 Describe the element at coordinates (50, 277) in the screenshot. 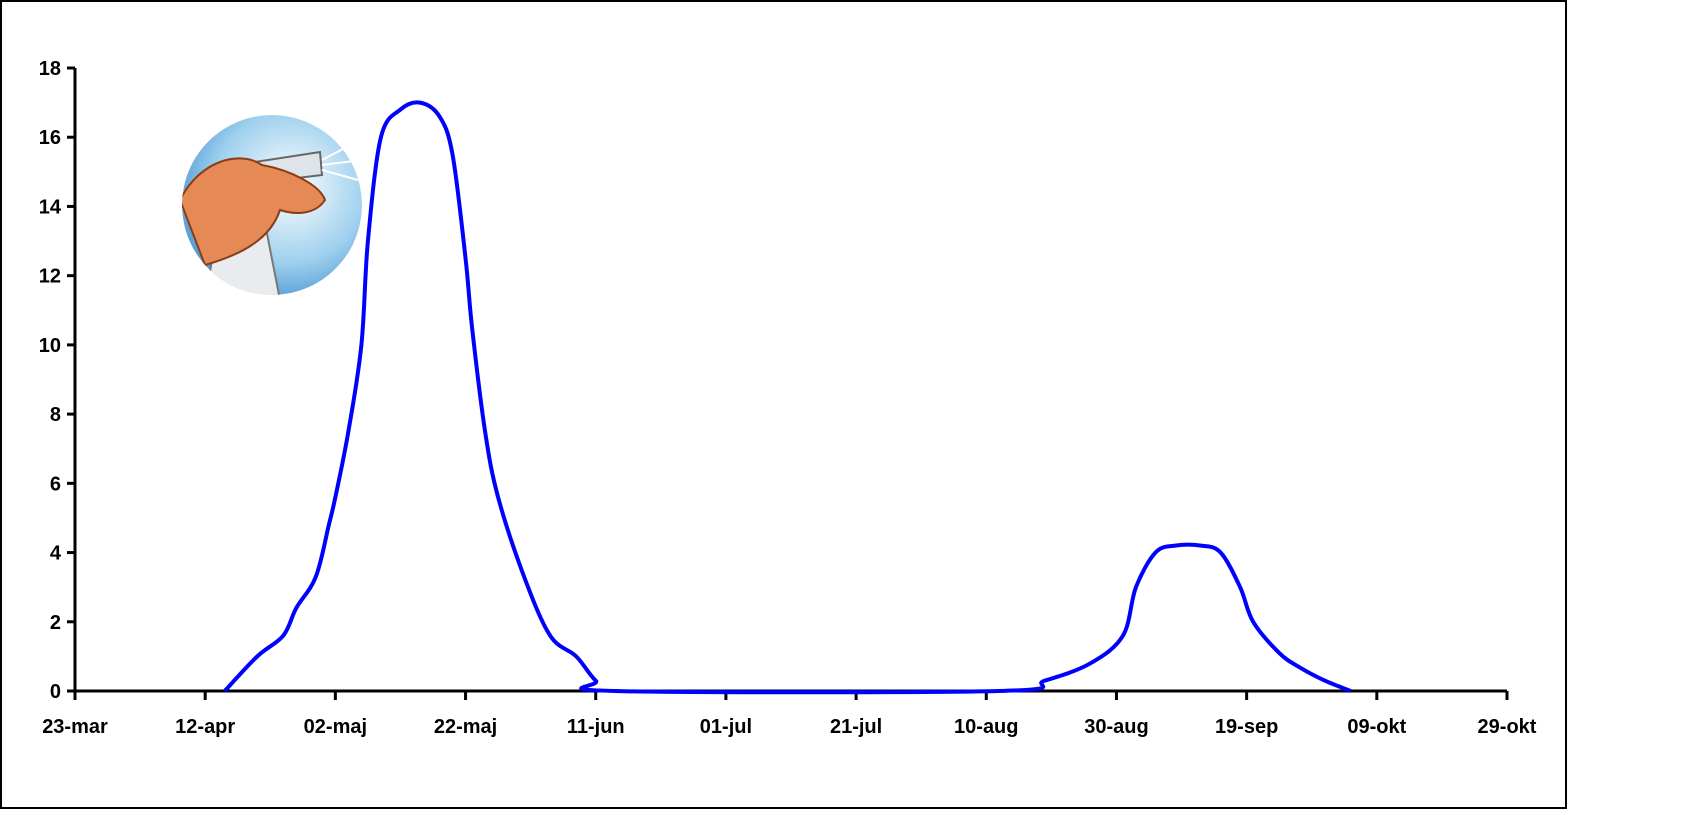

I see `y-tick-label: 12` at that location.